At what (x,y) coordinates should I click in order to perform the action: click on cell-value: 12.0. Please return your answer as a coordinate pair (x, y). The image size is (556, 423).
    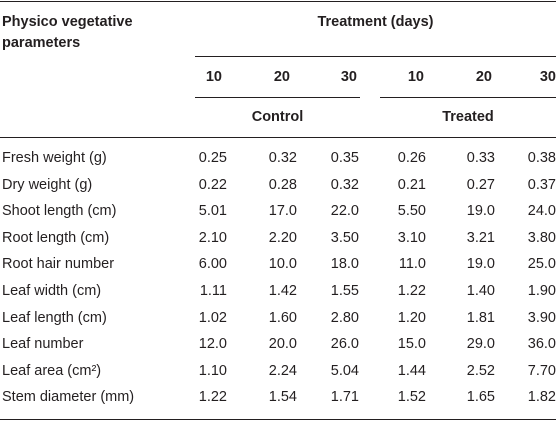
    Looking at the image, I should click on (212, 344).